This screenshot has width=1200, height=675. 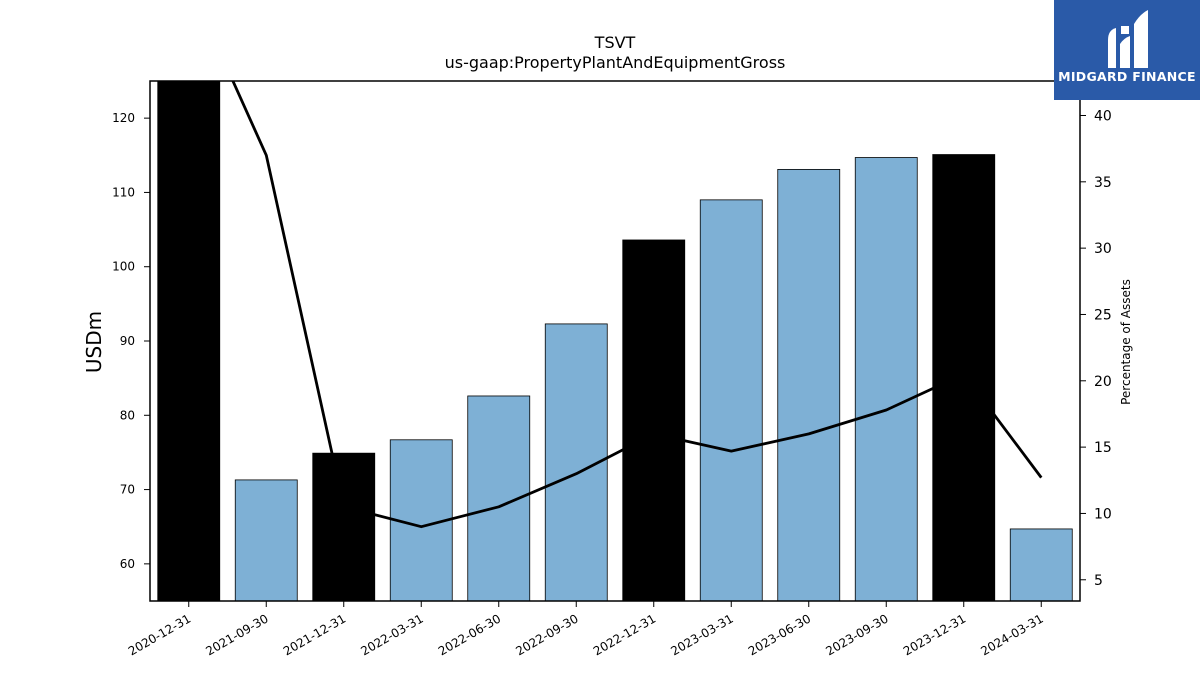 What do you see at coordinates (934, 634) in the screenshot?
I see `x-tick-label: 2023-12-31` at bounding box center [934, 634].